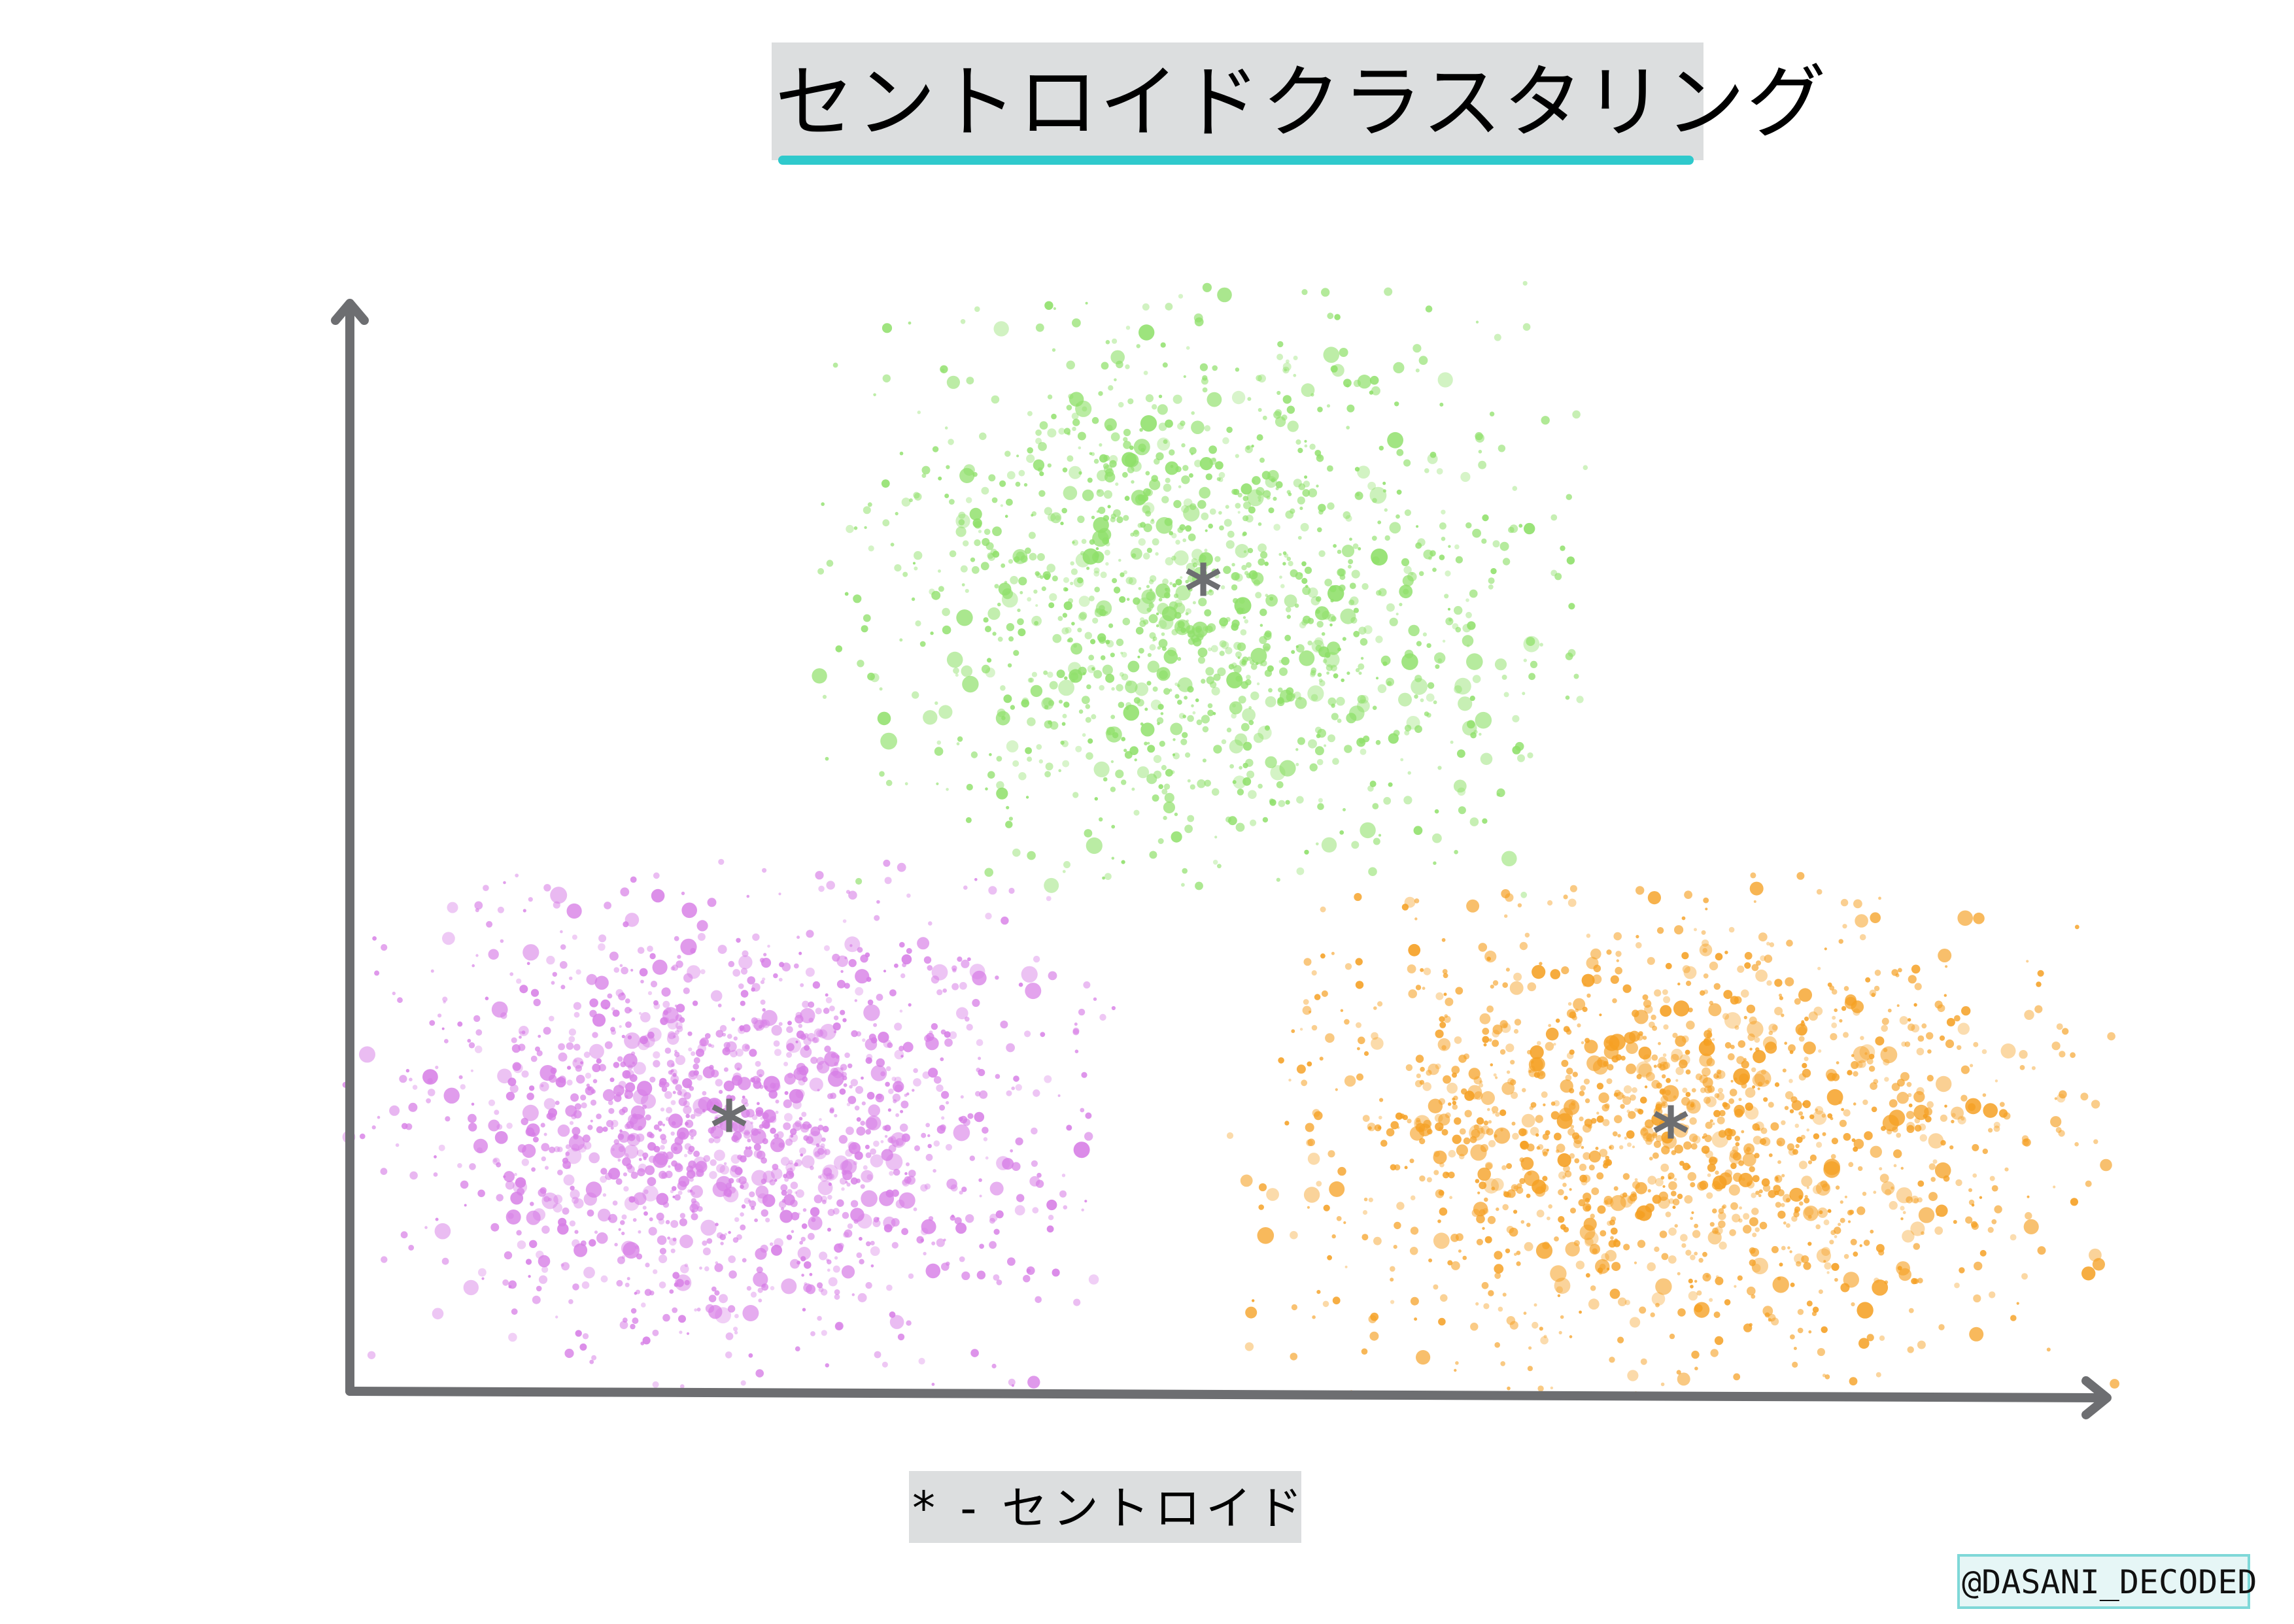  Describe the element at coordinates (2109, 1582) in the screenshot. I see `credit-text: @DASANI_DECODED` at that location.